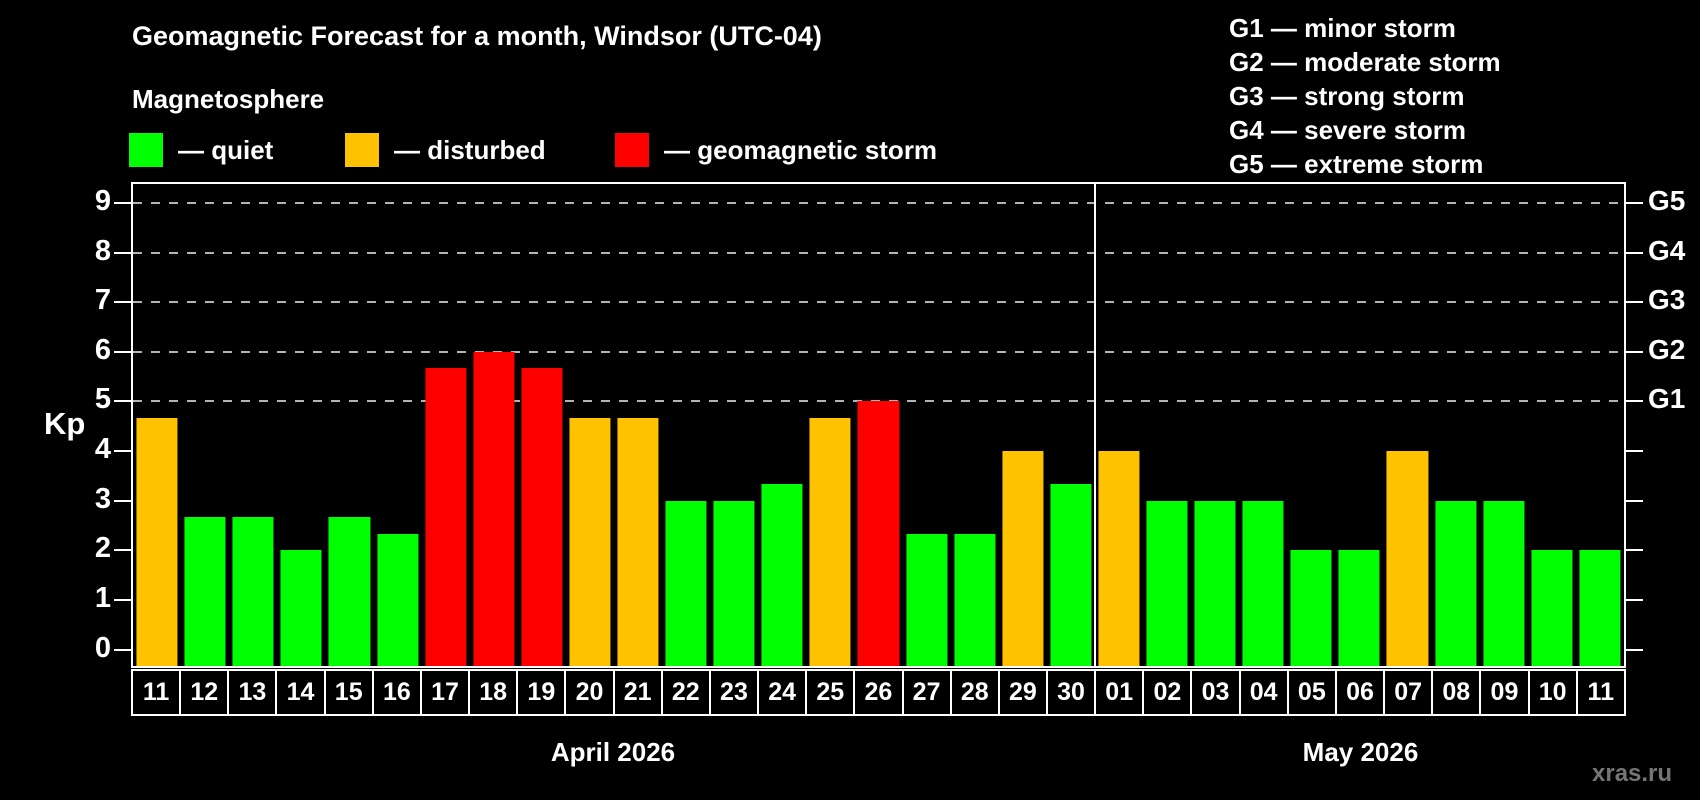 The height and width of the screenshot is (800, 1700). I want to click on day-label-18: 18, so click(493, 692).